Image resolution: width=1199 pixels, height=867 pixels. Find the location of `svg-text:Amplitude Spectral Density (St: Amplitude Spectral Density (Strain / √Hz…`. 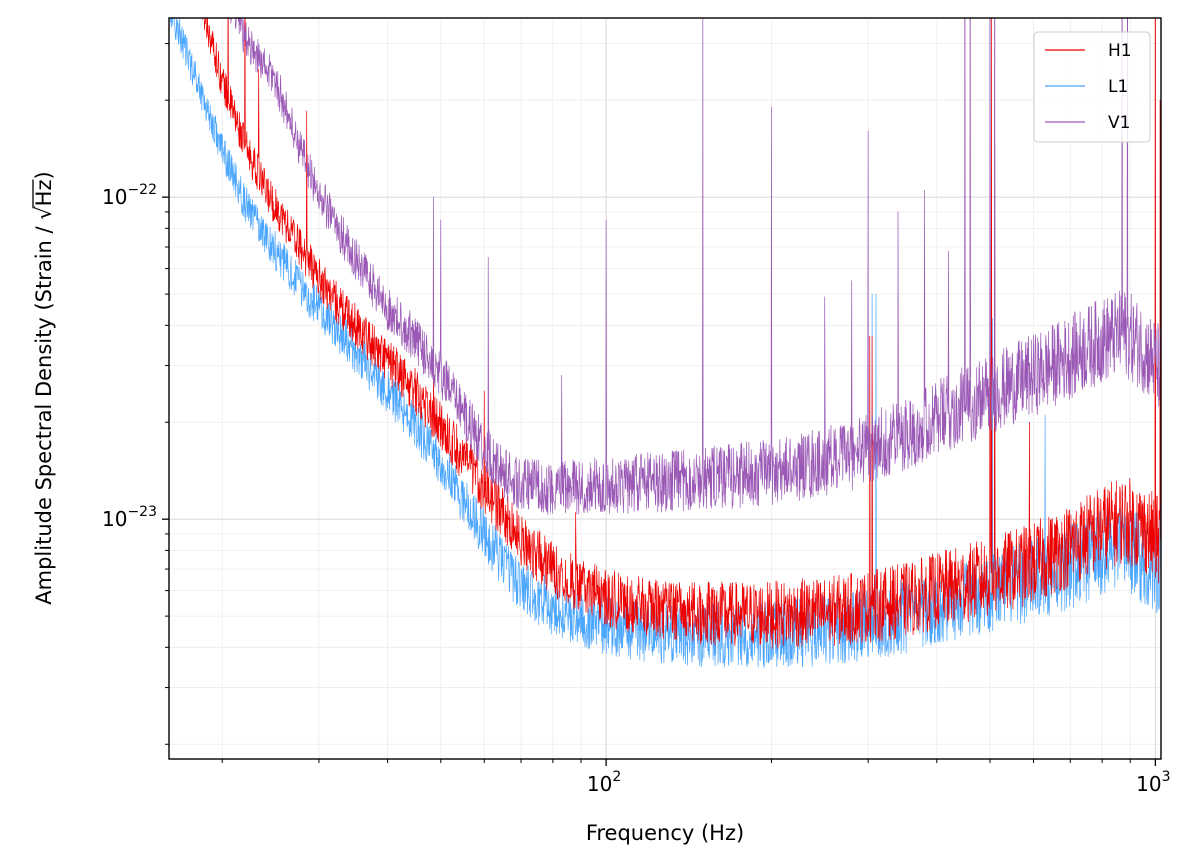

svg-text:Amplitude Spectral Density (St: Amplitude Spectral Density (Strain / √Hz… is located at coordinates (44, 387).